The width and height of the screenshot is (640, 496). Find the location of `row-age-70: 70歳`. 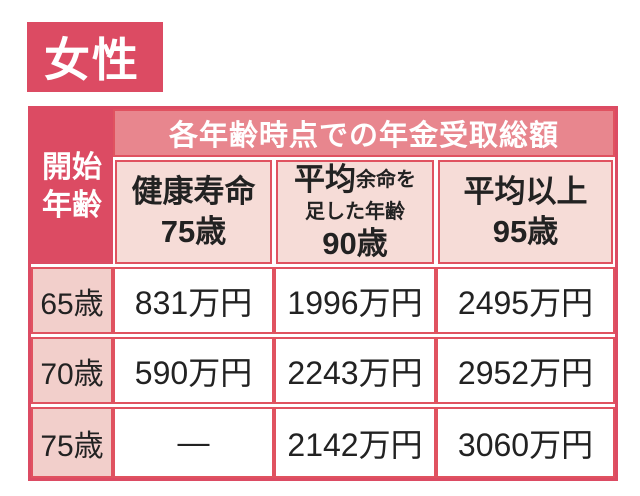

row-age-70: 70歳 is located at coordinates (72, 370).